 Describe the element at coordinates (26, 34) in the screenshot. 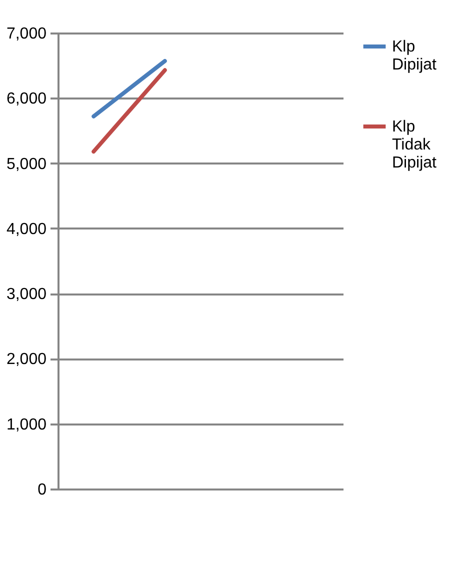

I see `y-tick-label: 7,000` at that location.